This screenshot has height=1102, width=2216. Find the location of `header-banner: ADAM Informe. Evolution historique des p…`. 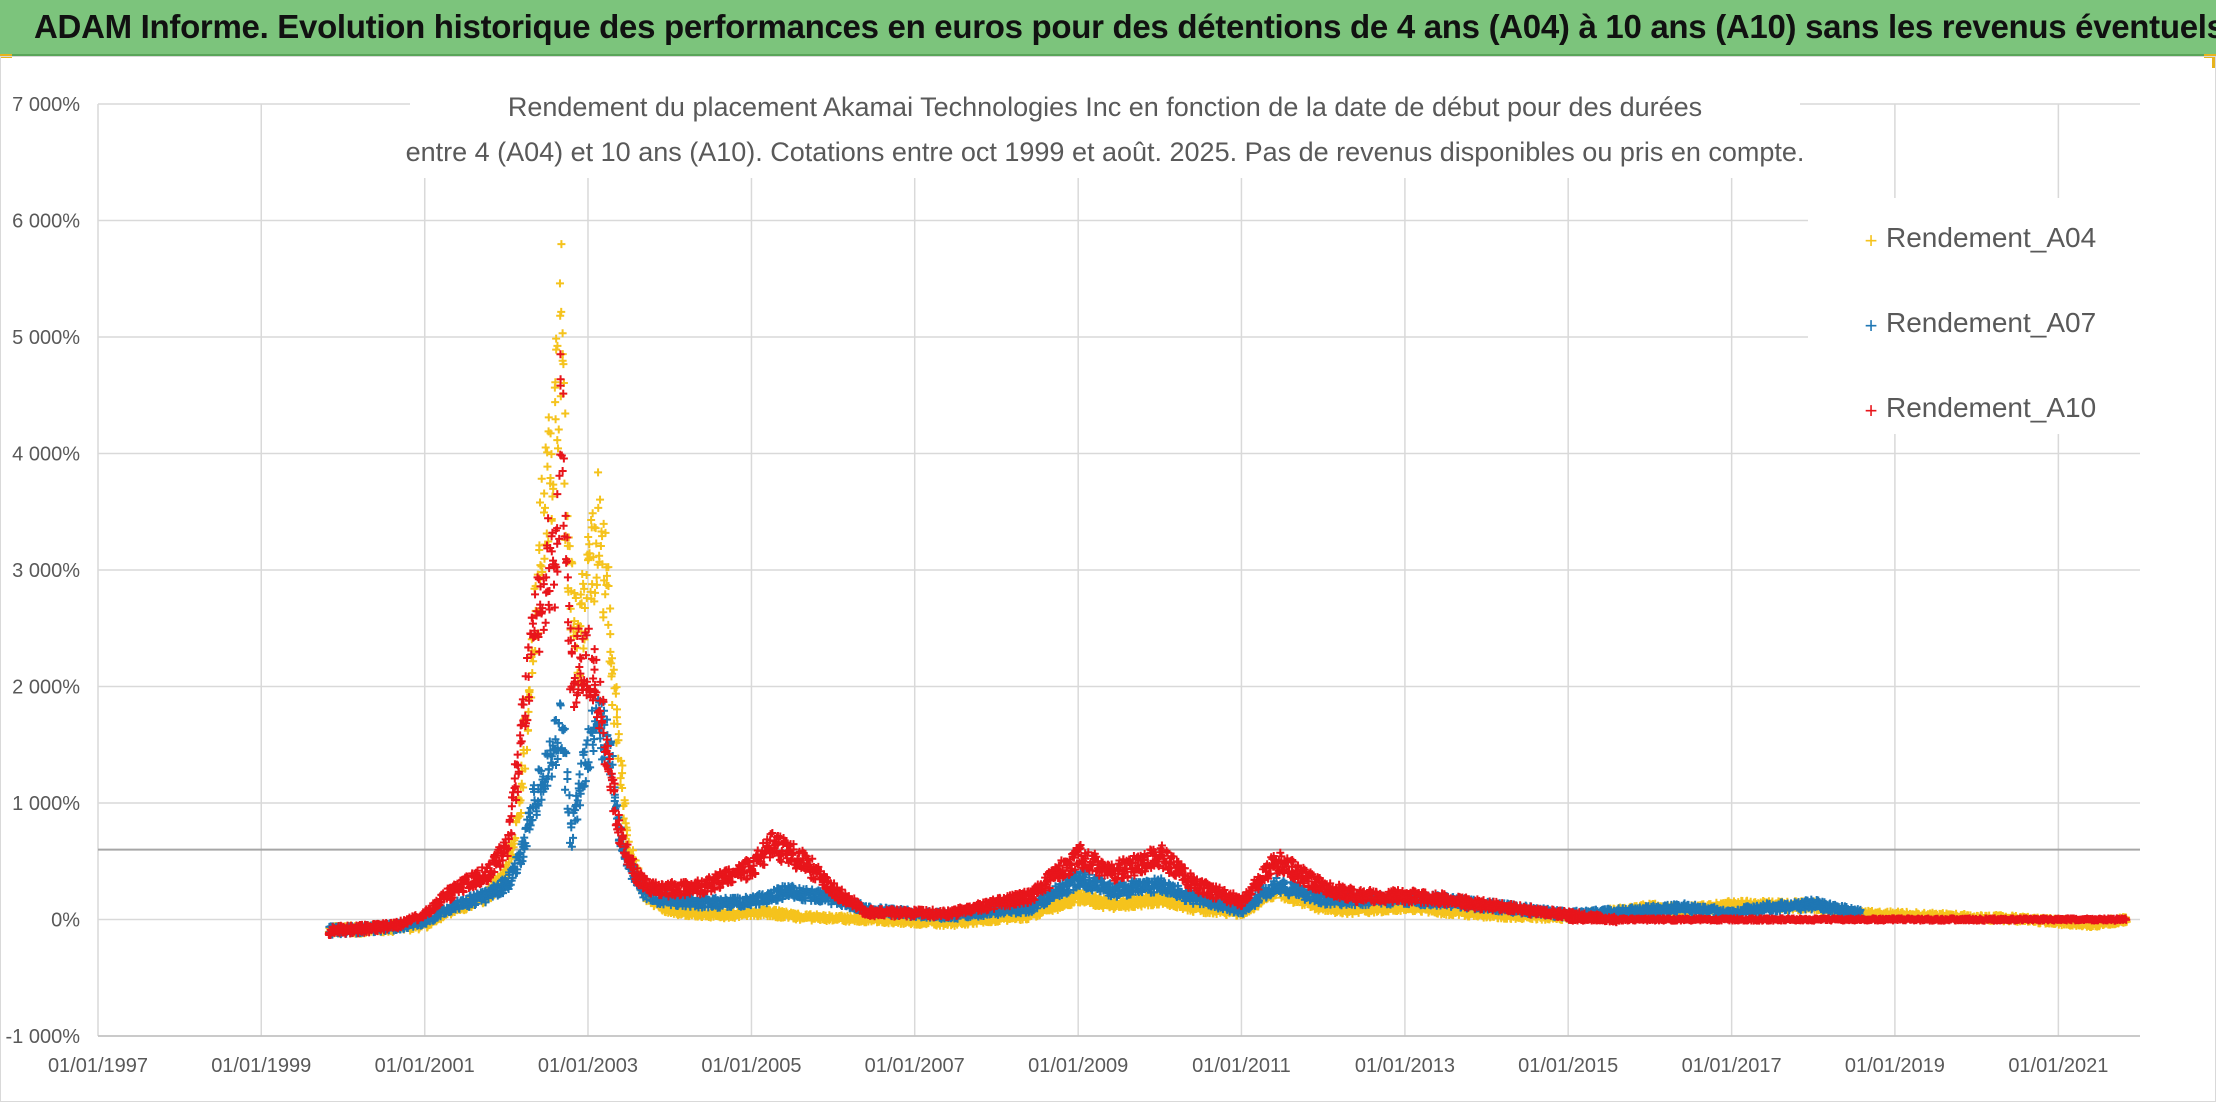

header-banner: ADAM Informe. Evolution historique des p… is located at coordinates (1108, 28).